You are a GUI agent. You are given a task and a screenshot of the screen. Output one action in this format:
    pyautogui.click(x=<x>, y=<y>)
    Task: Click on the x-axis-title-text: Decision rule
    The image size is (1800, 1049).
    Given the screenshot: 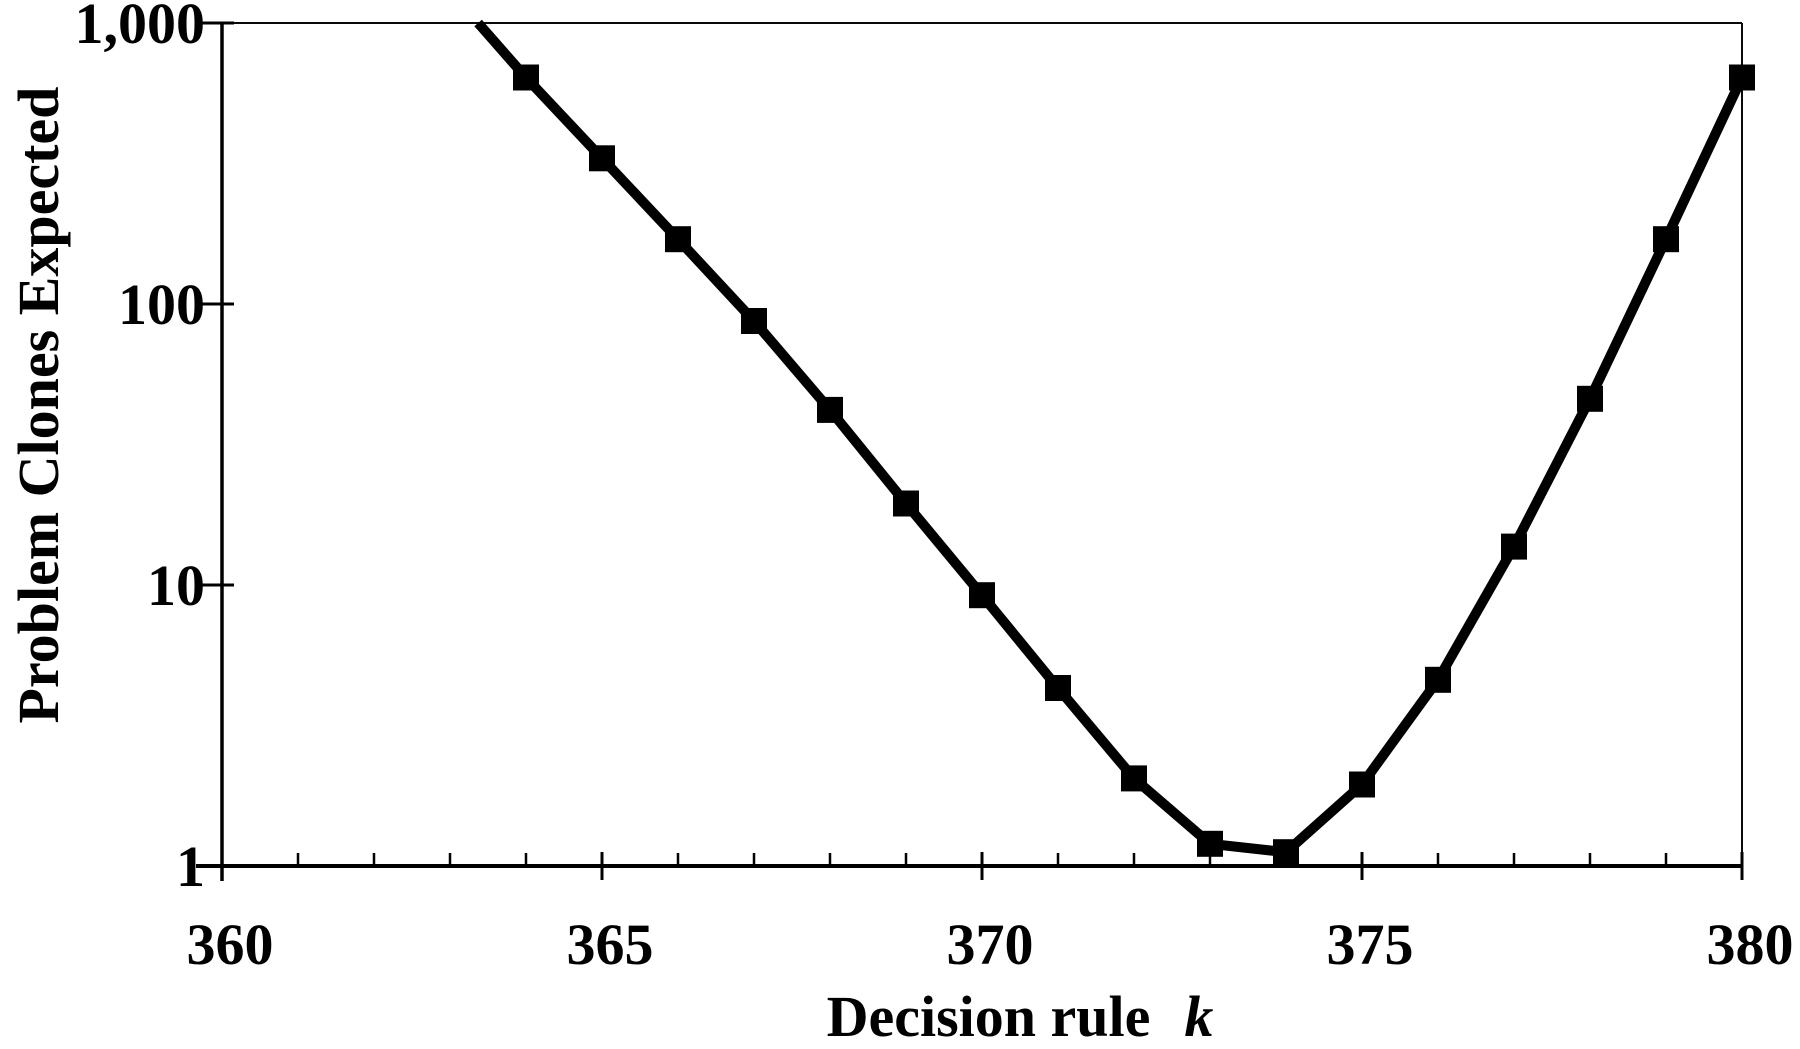 What is the action you would take?
    pyautogui.click(x=989, y=1016)
    